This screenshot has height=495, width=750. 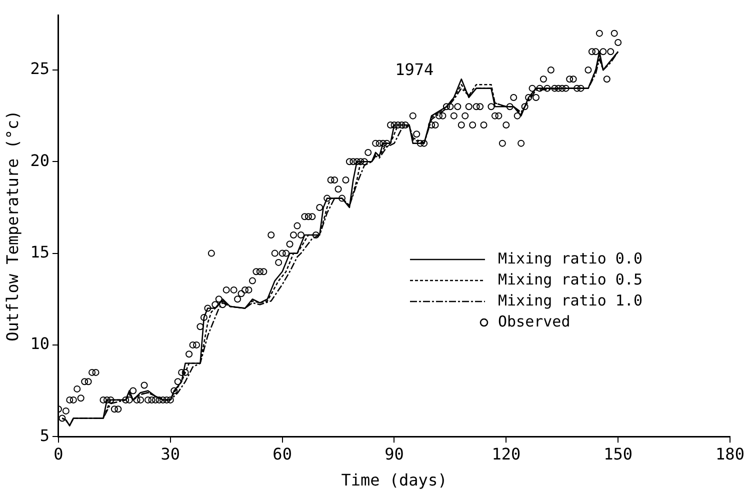 What do you see at coordinates (394, 454) in the screenshot?
I see `x-tick-label: 90` at bounding box center [394, 454].